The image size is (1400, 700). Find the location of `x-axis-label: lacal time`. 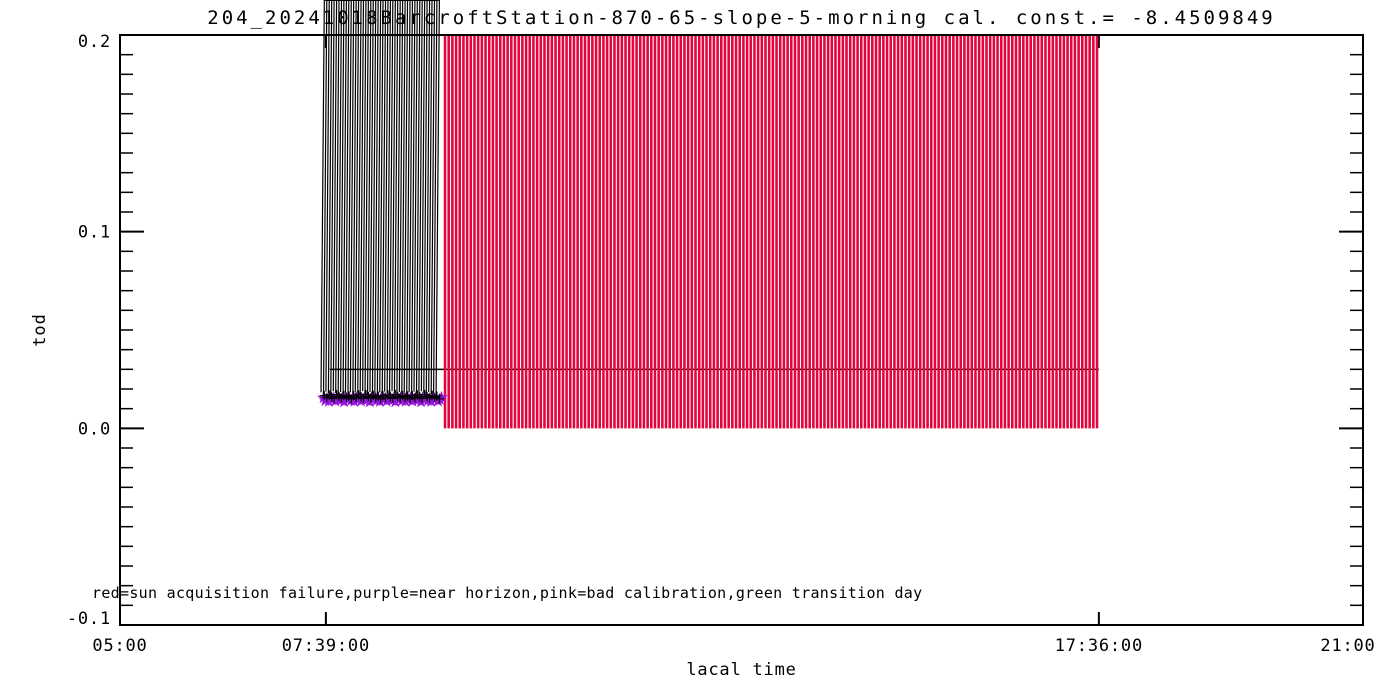

x-axis-label: lacal time is located at coordinates (741, 670).